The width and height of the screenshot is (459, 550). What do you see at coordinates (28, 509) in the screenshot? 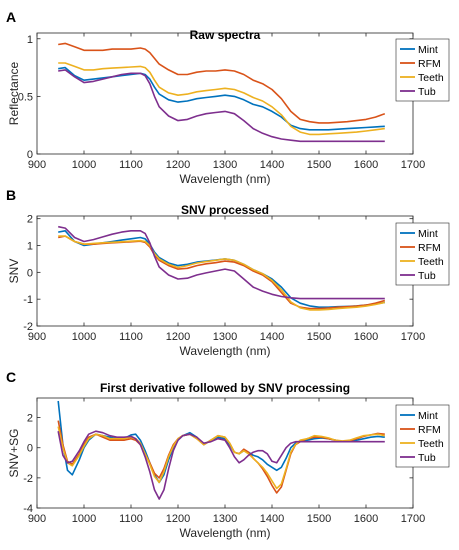
I see `y-tick-label: -4` at bounding box center [28, 509].